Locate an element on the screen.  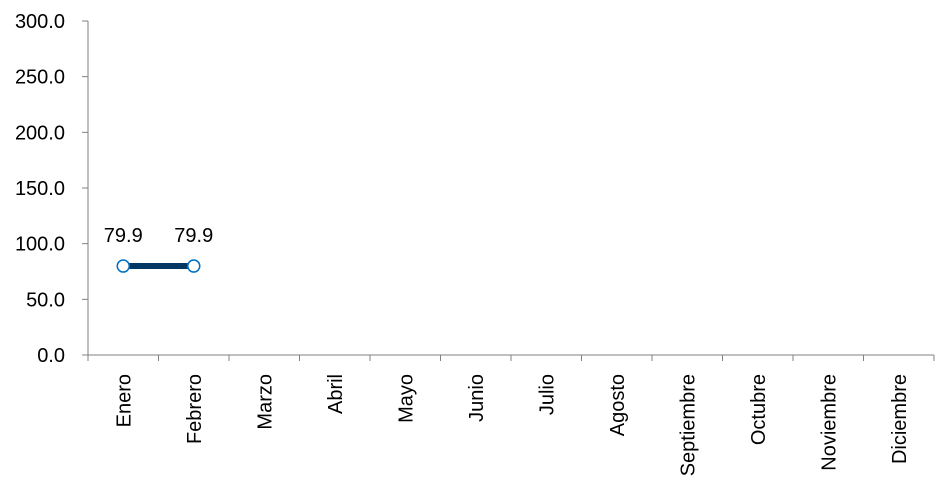
x-tick-label: Diciembre is located at coordinates (900, 419).